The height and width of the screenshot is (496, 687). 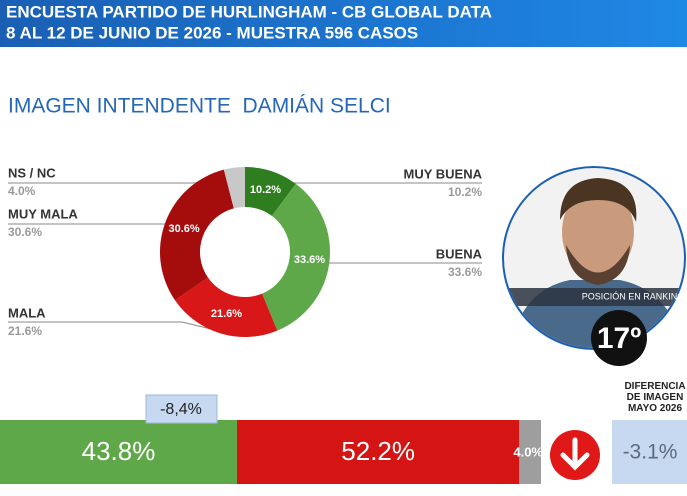 I want to click on summary-bar: 43.8% 52.2% 4.0% -8,4%, so click(x=271, y=439).